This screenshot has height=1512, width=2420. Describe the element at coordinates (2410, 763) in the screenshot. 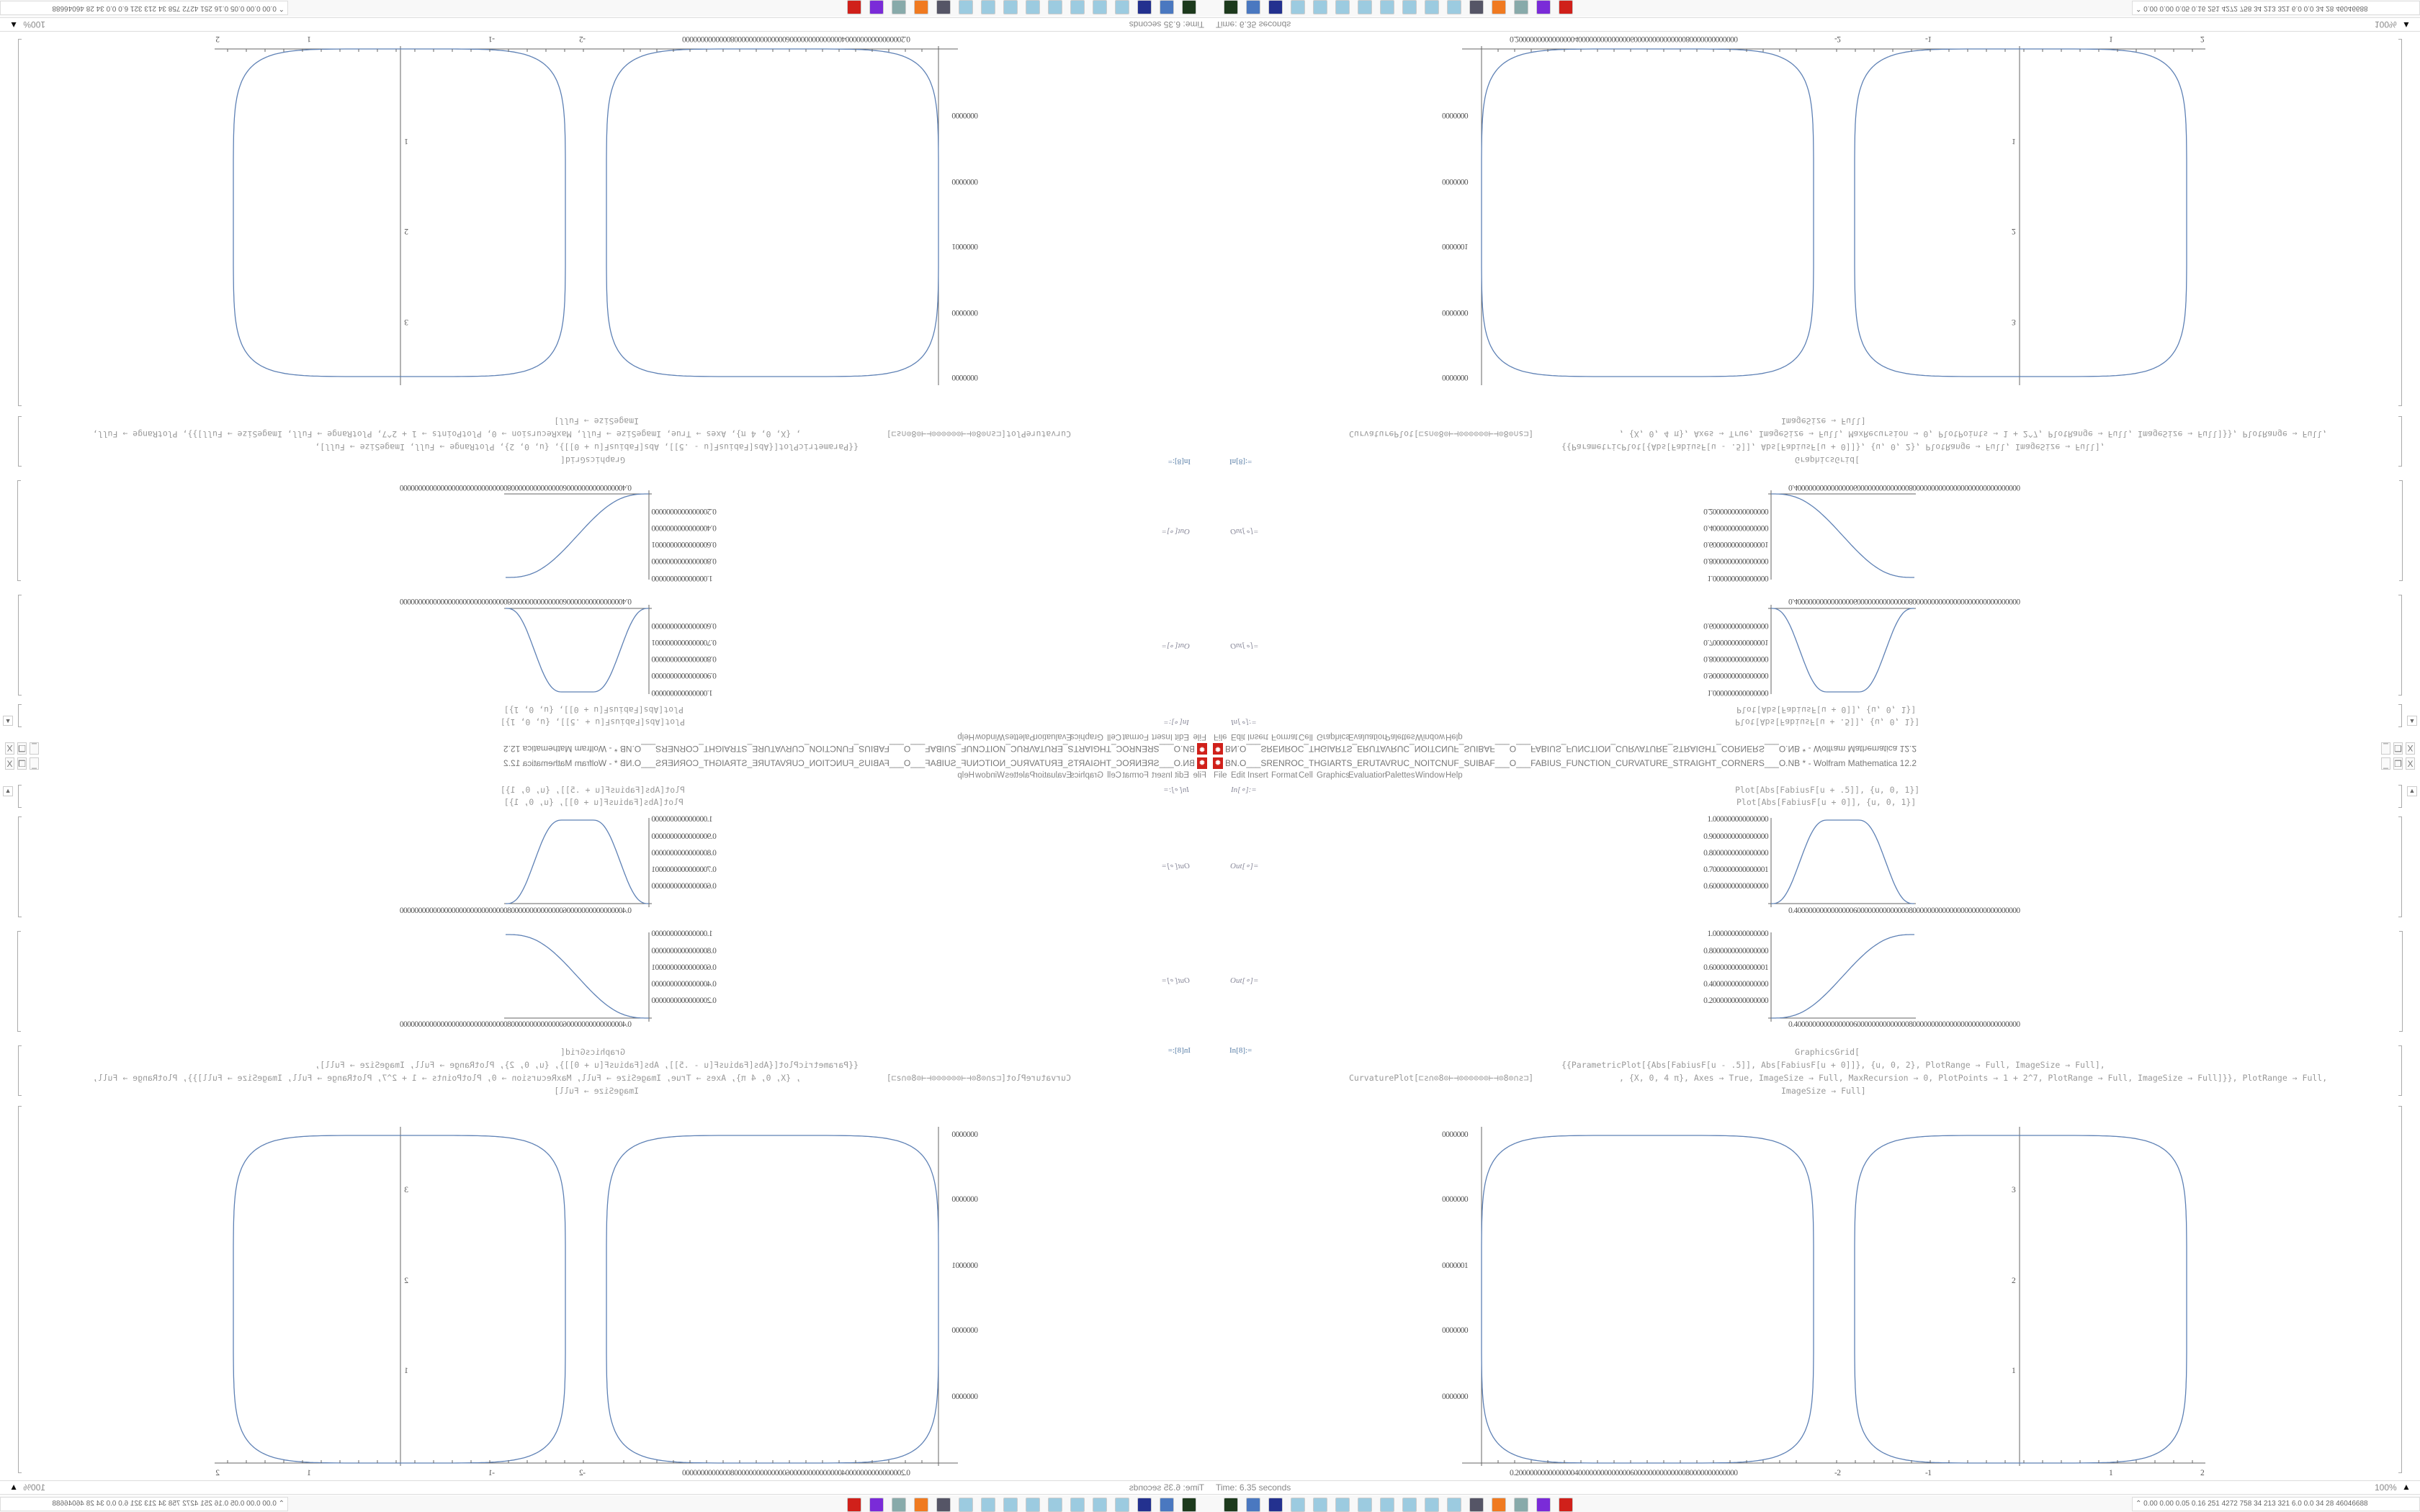

I see `close-button: X` at that location.